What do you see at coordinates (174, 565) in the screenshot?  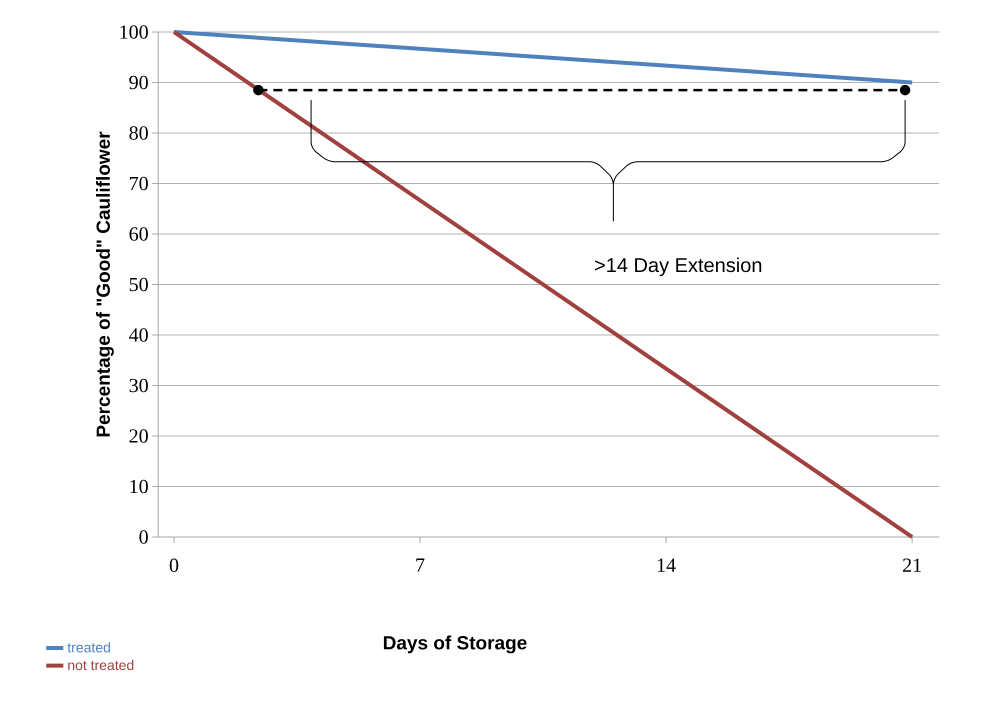 I see `x-tick-label: 0` at bounding box center [174, 565].